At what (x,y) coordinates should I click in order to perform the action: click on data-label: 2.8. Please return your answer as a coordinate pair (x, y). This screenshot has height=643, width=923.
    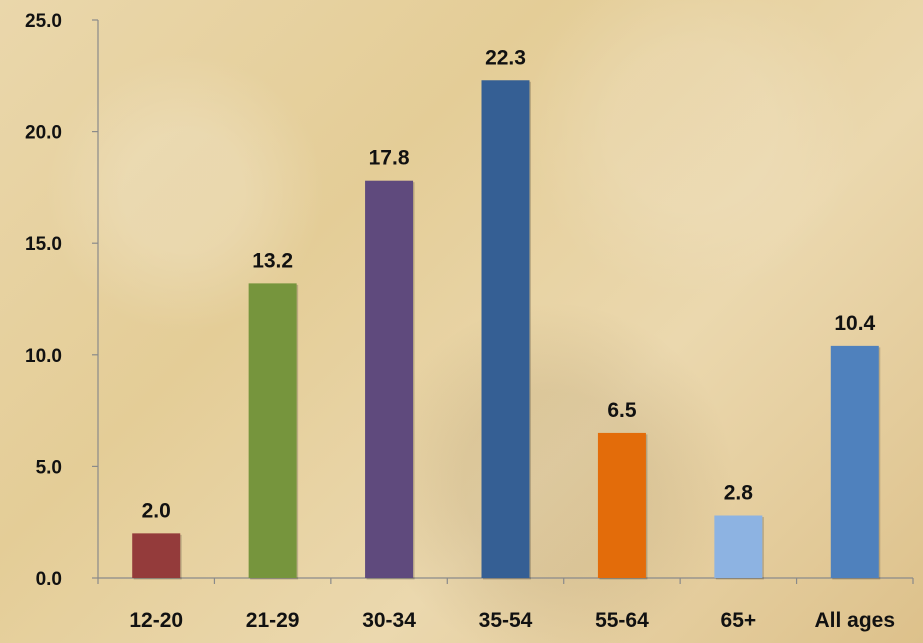
    Looking at the image, I should click on (739, 493).